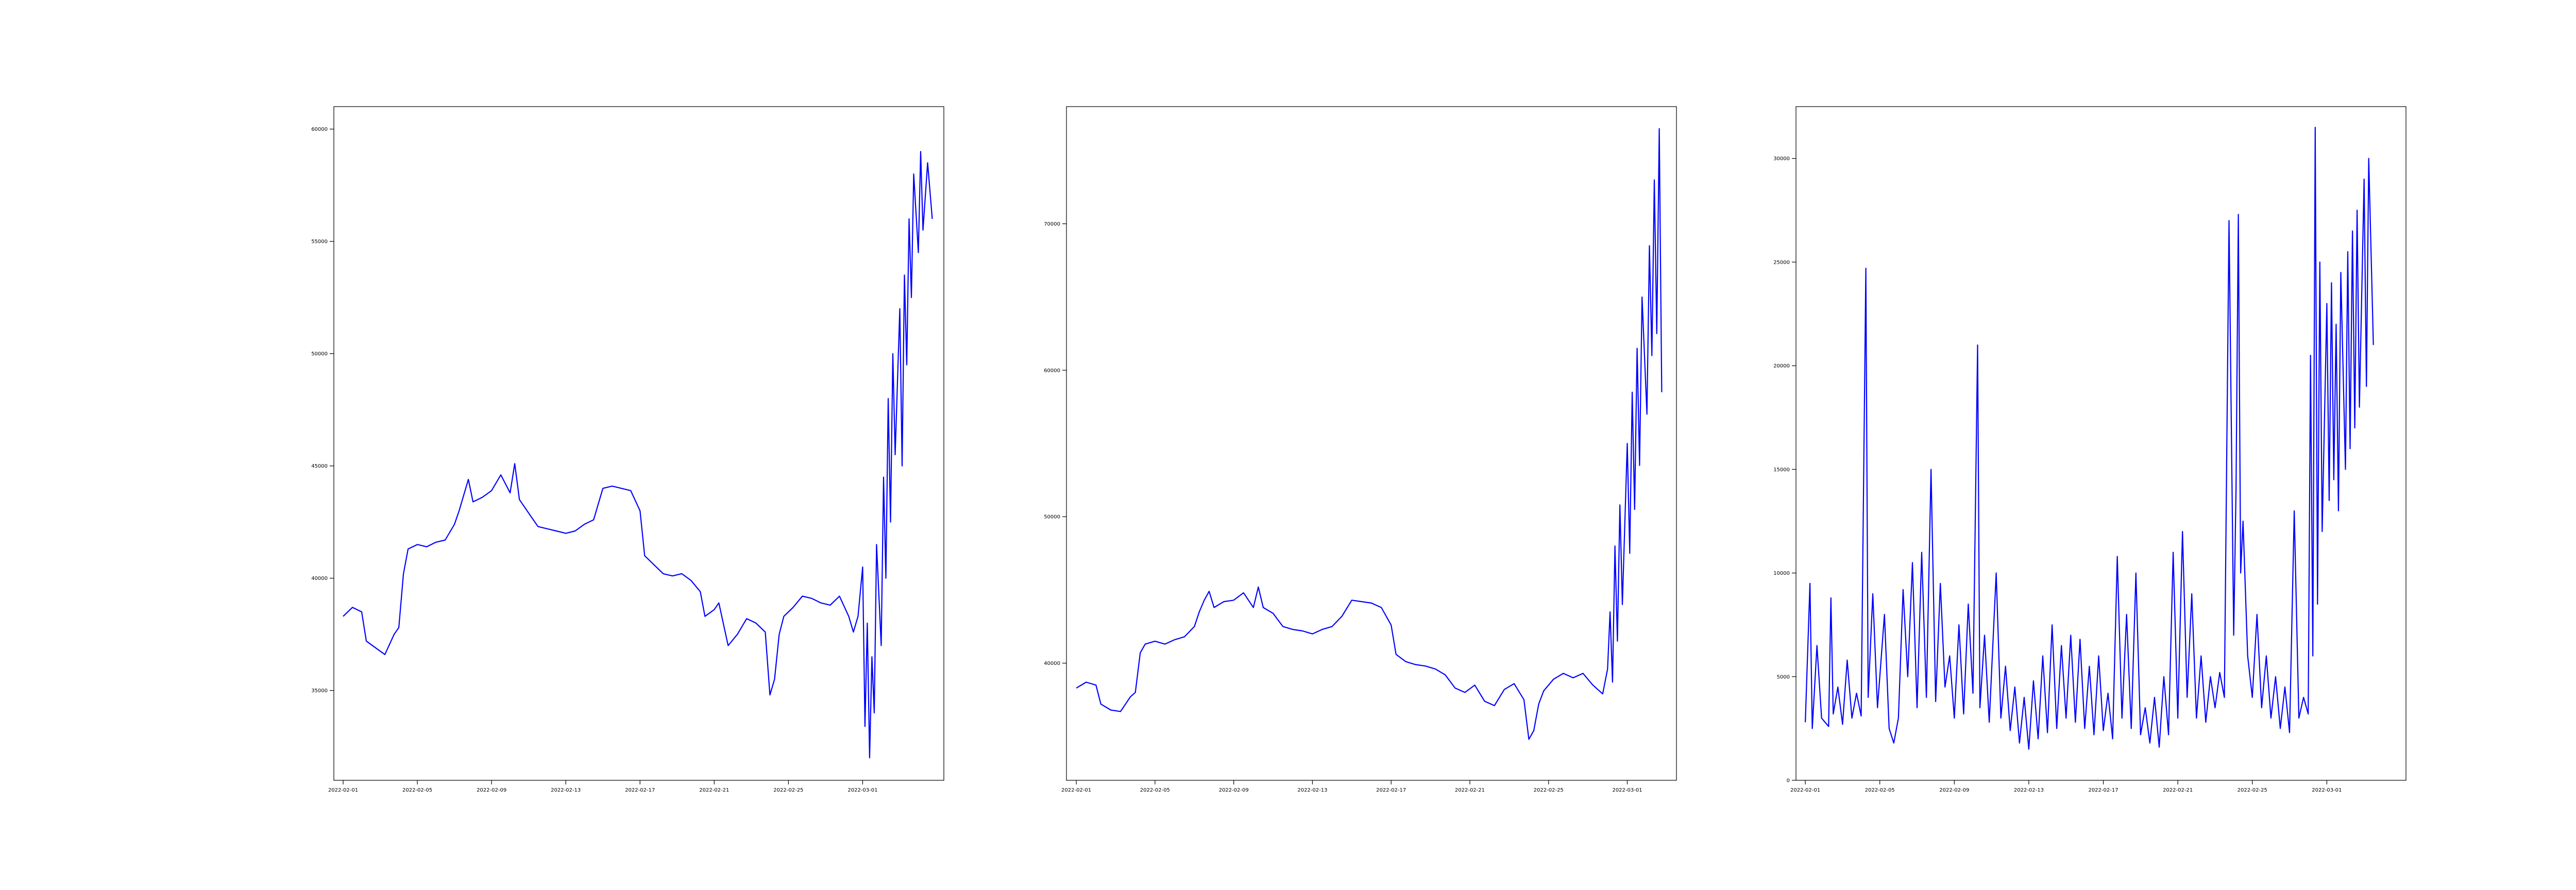 Image resolution: width=2576 pixels, height=890 pixels. I want to click on y-tick-label: 5000, so click(1783, 677).